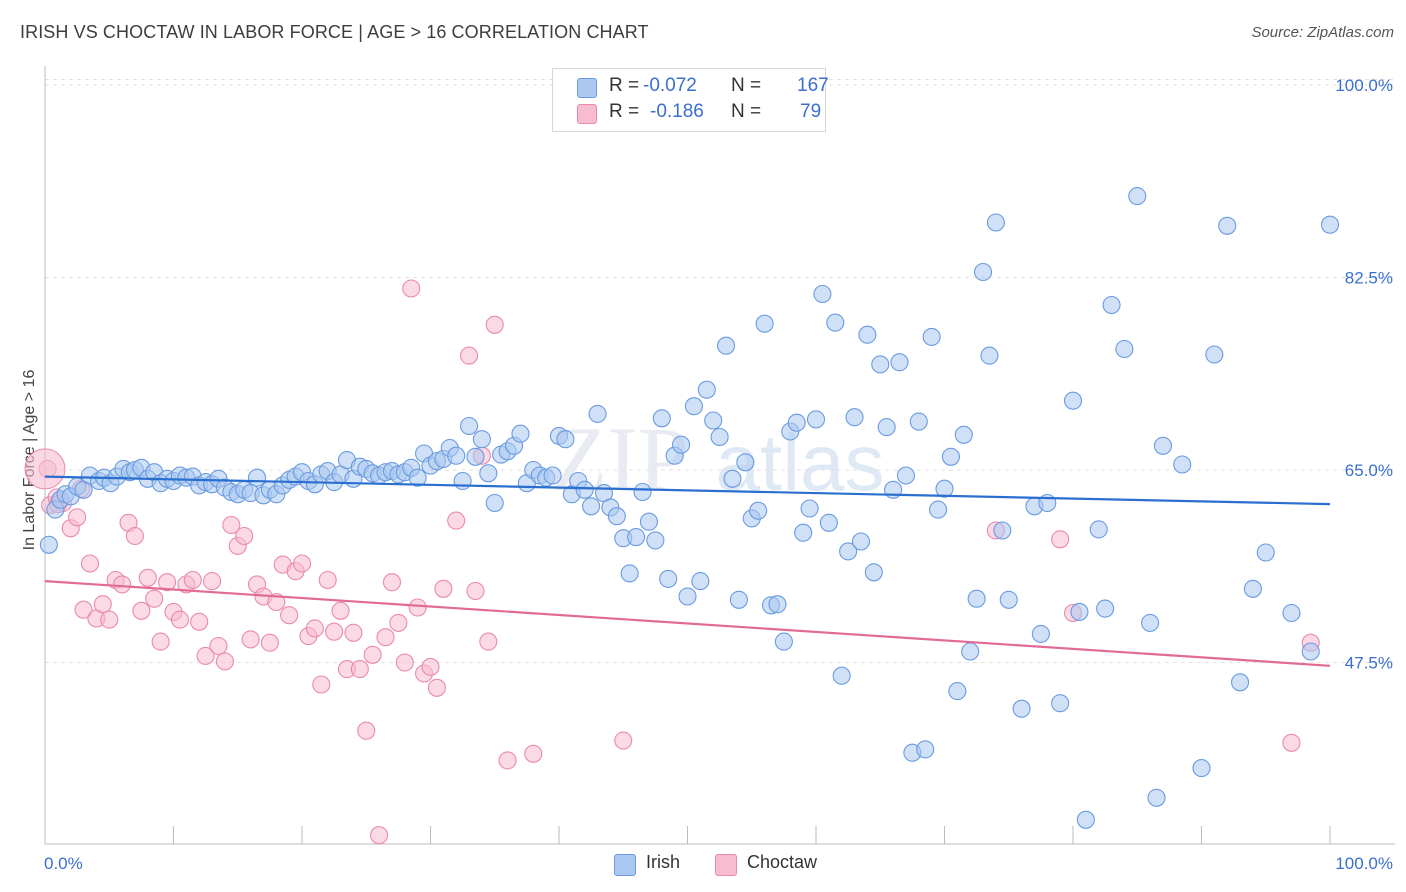 This screenshot has height=892, width=1406. I want to click on legend-r-value: -0.186, so click(677, 111).